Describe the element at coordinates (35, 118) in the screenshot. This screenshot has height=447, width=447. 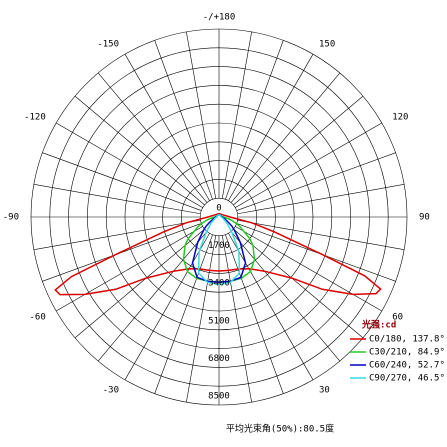
I see `angle-tick-label: -120` at that location.